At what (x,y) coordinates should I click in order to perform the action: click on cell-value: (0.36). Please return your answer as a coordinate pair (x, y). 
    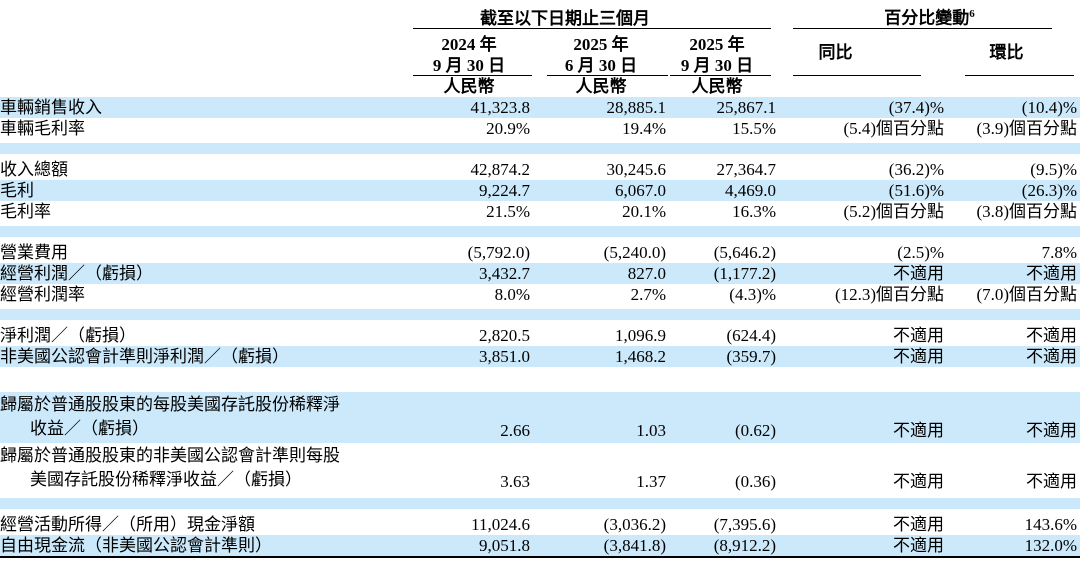
    Looking at the image, I should click on (755, 481).